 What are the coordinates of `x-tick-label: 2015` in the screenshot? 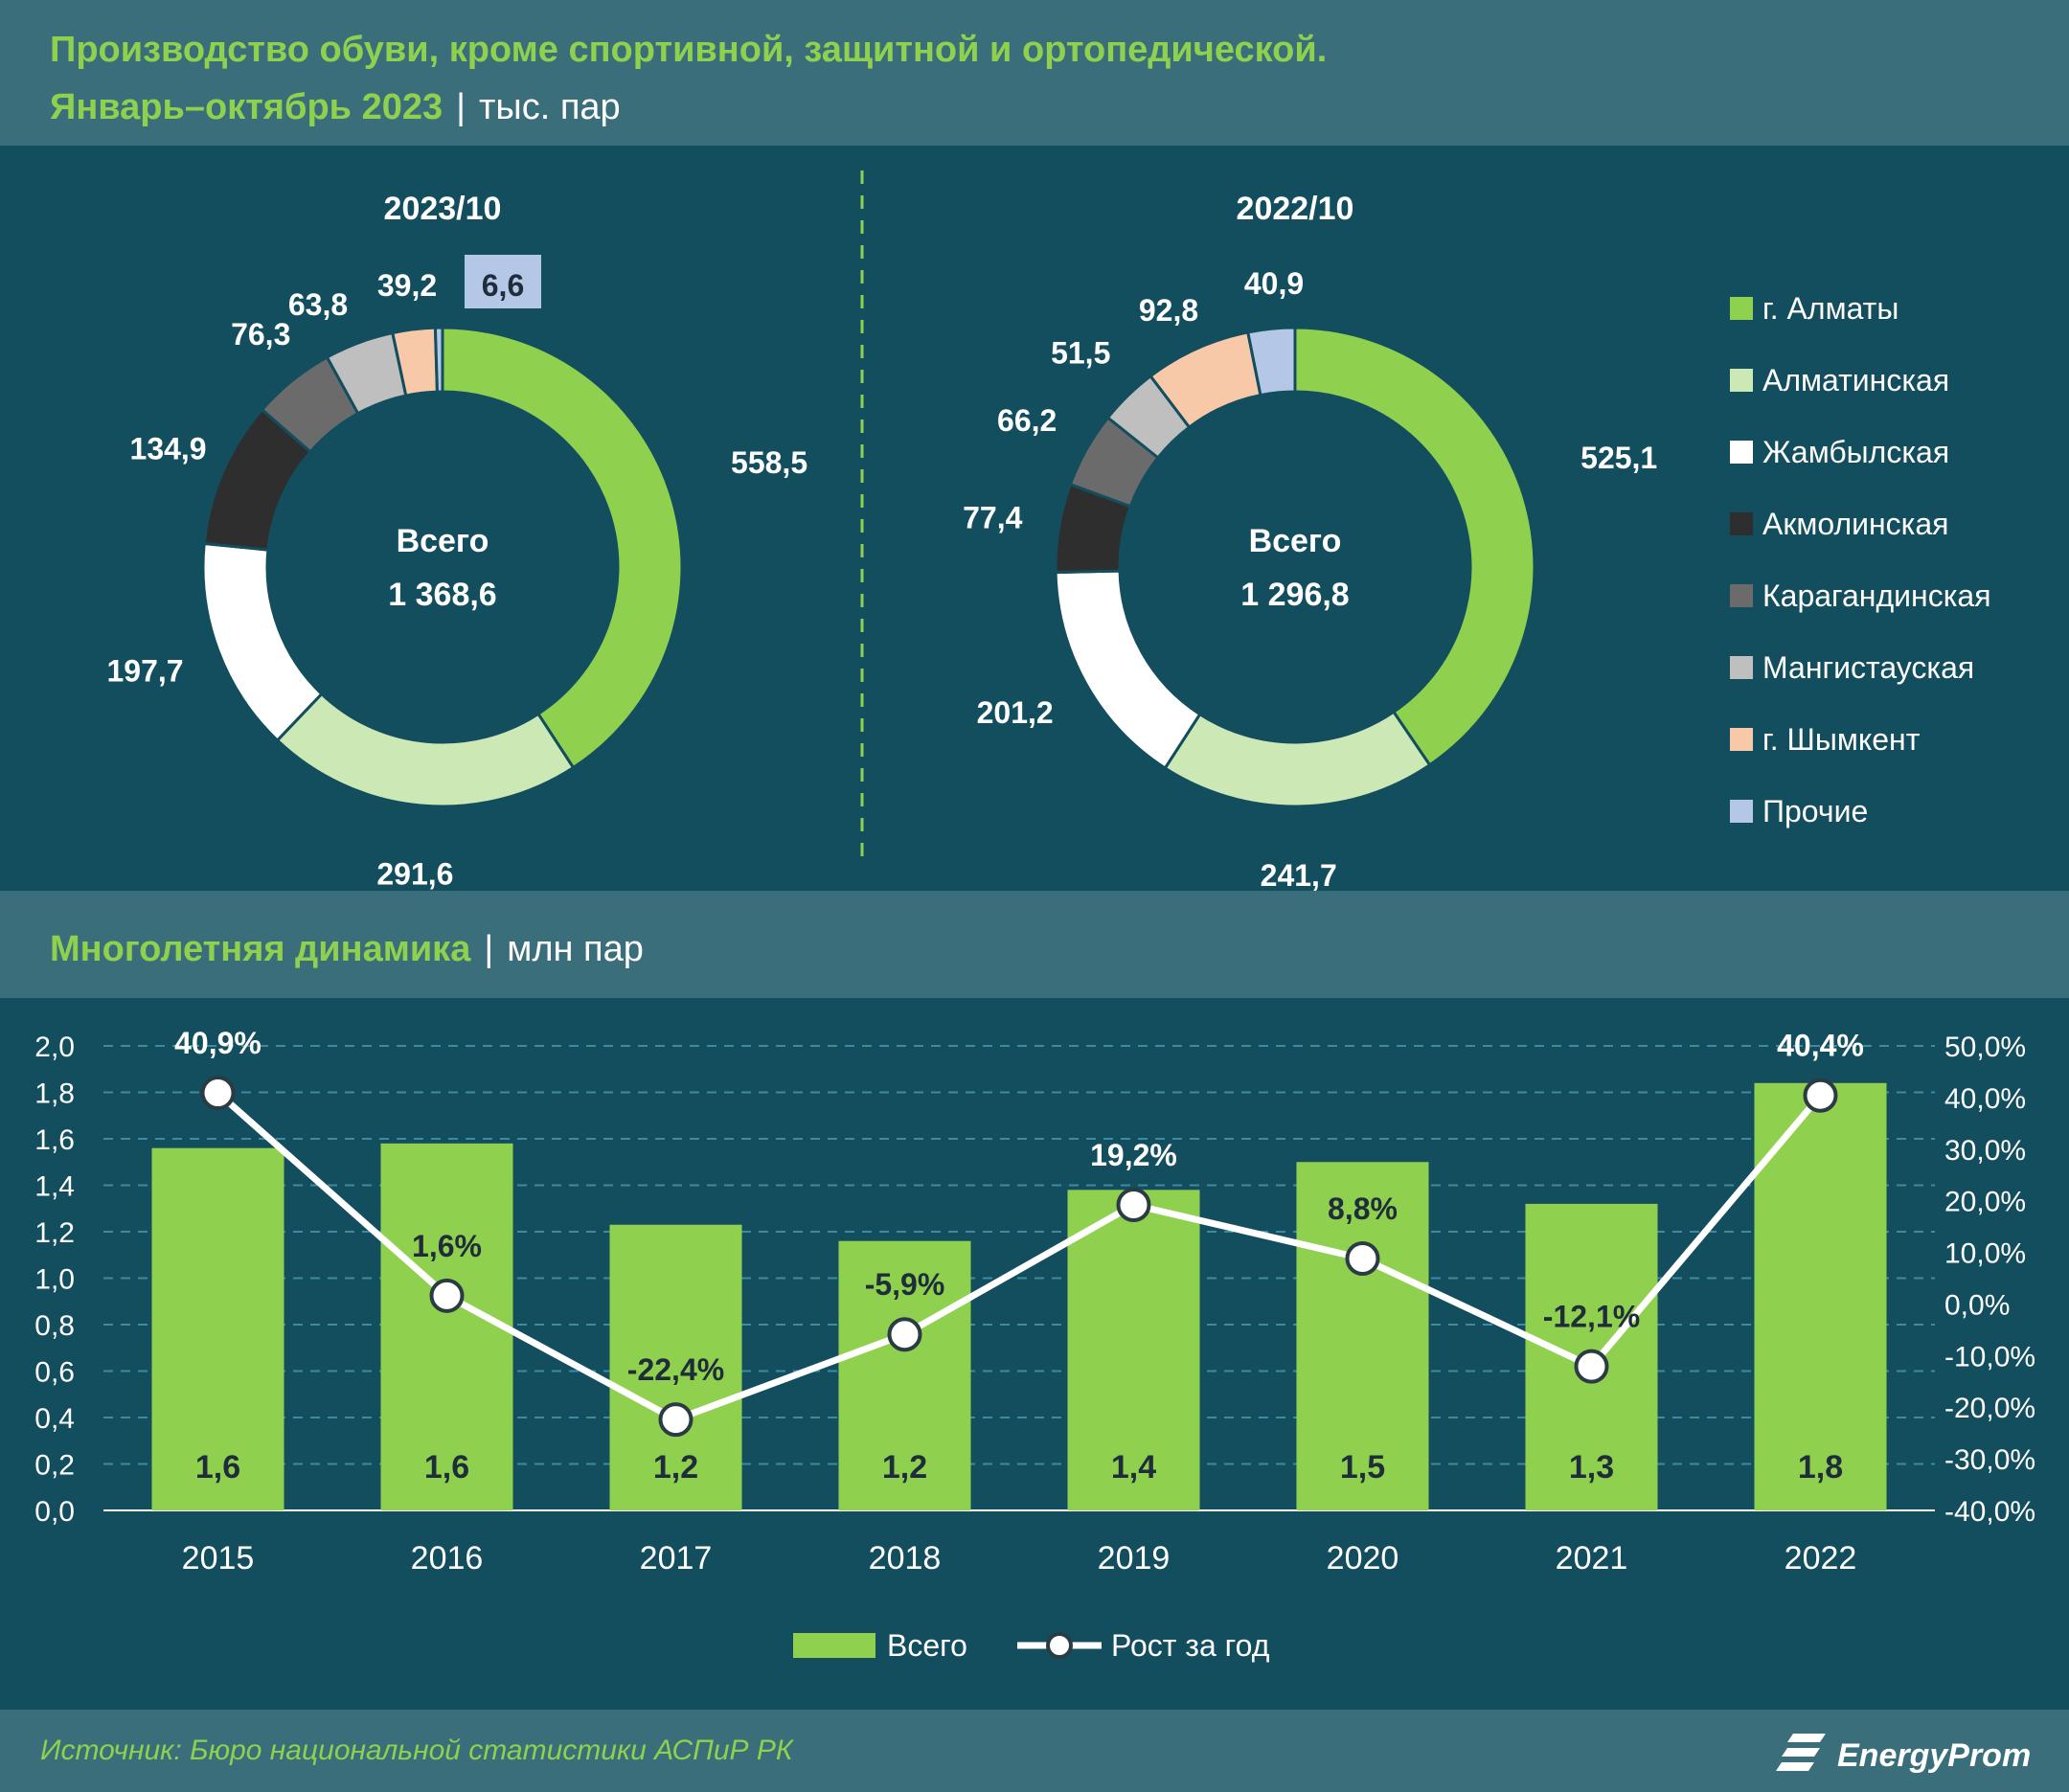 It's located at (218, 1558).